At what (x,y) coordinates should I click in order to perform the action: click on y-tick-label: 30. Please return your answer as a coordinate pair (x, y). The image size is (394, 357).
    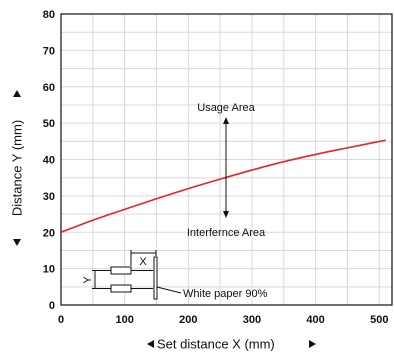
    Looking at the image, I should click on (49, 197).